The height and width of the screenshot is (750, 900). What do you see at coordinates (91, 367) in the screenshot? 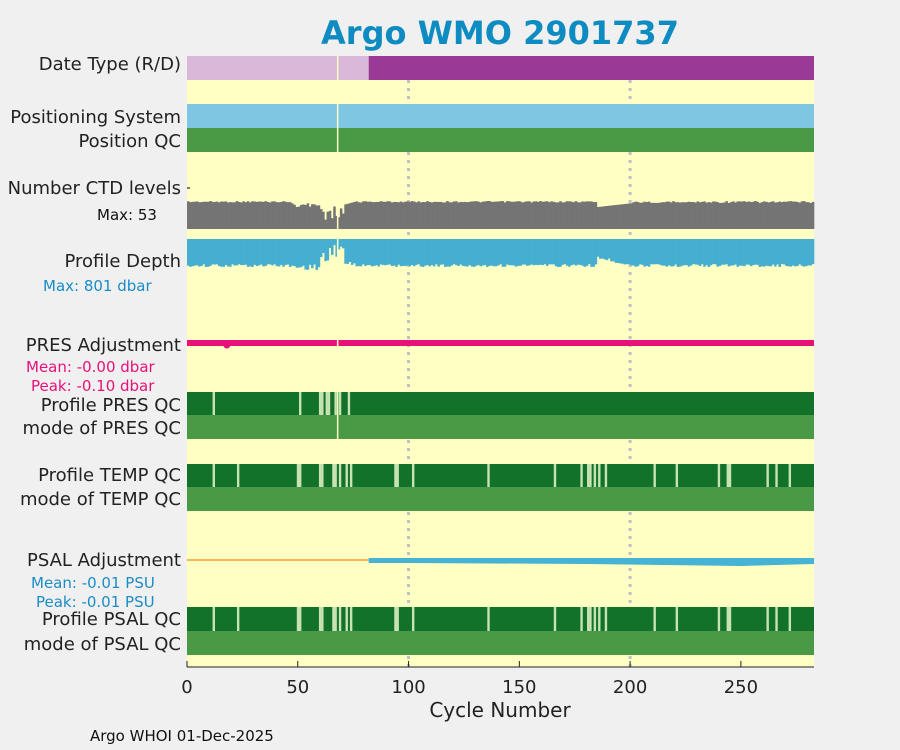
I see `pres-mean-label: Mean: -0.00 dbar` at bounding box center [91, 367].